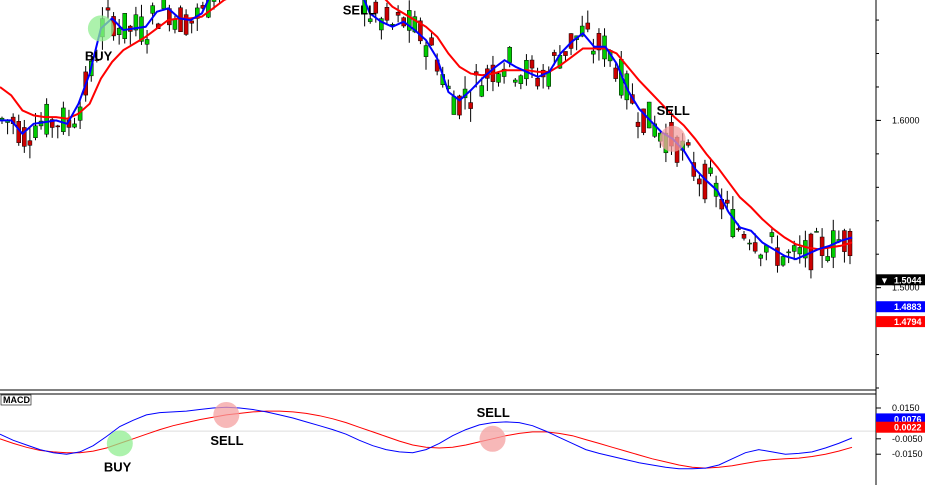 Image resolution: width=925 pixels, height=485 pixels. Describe the element at coordinates (907, 454) in the screenshot. I see `macd-tick-label: -0.0150` at that location.